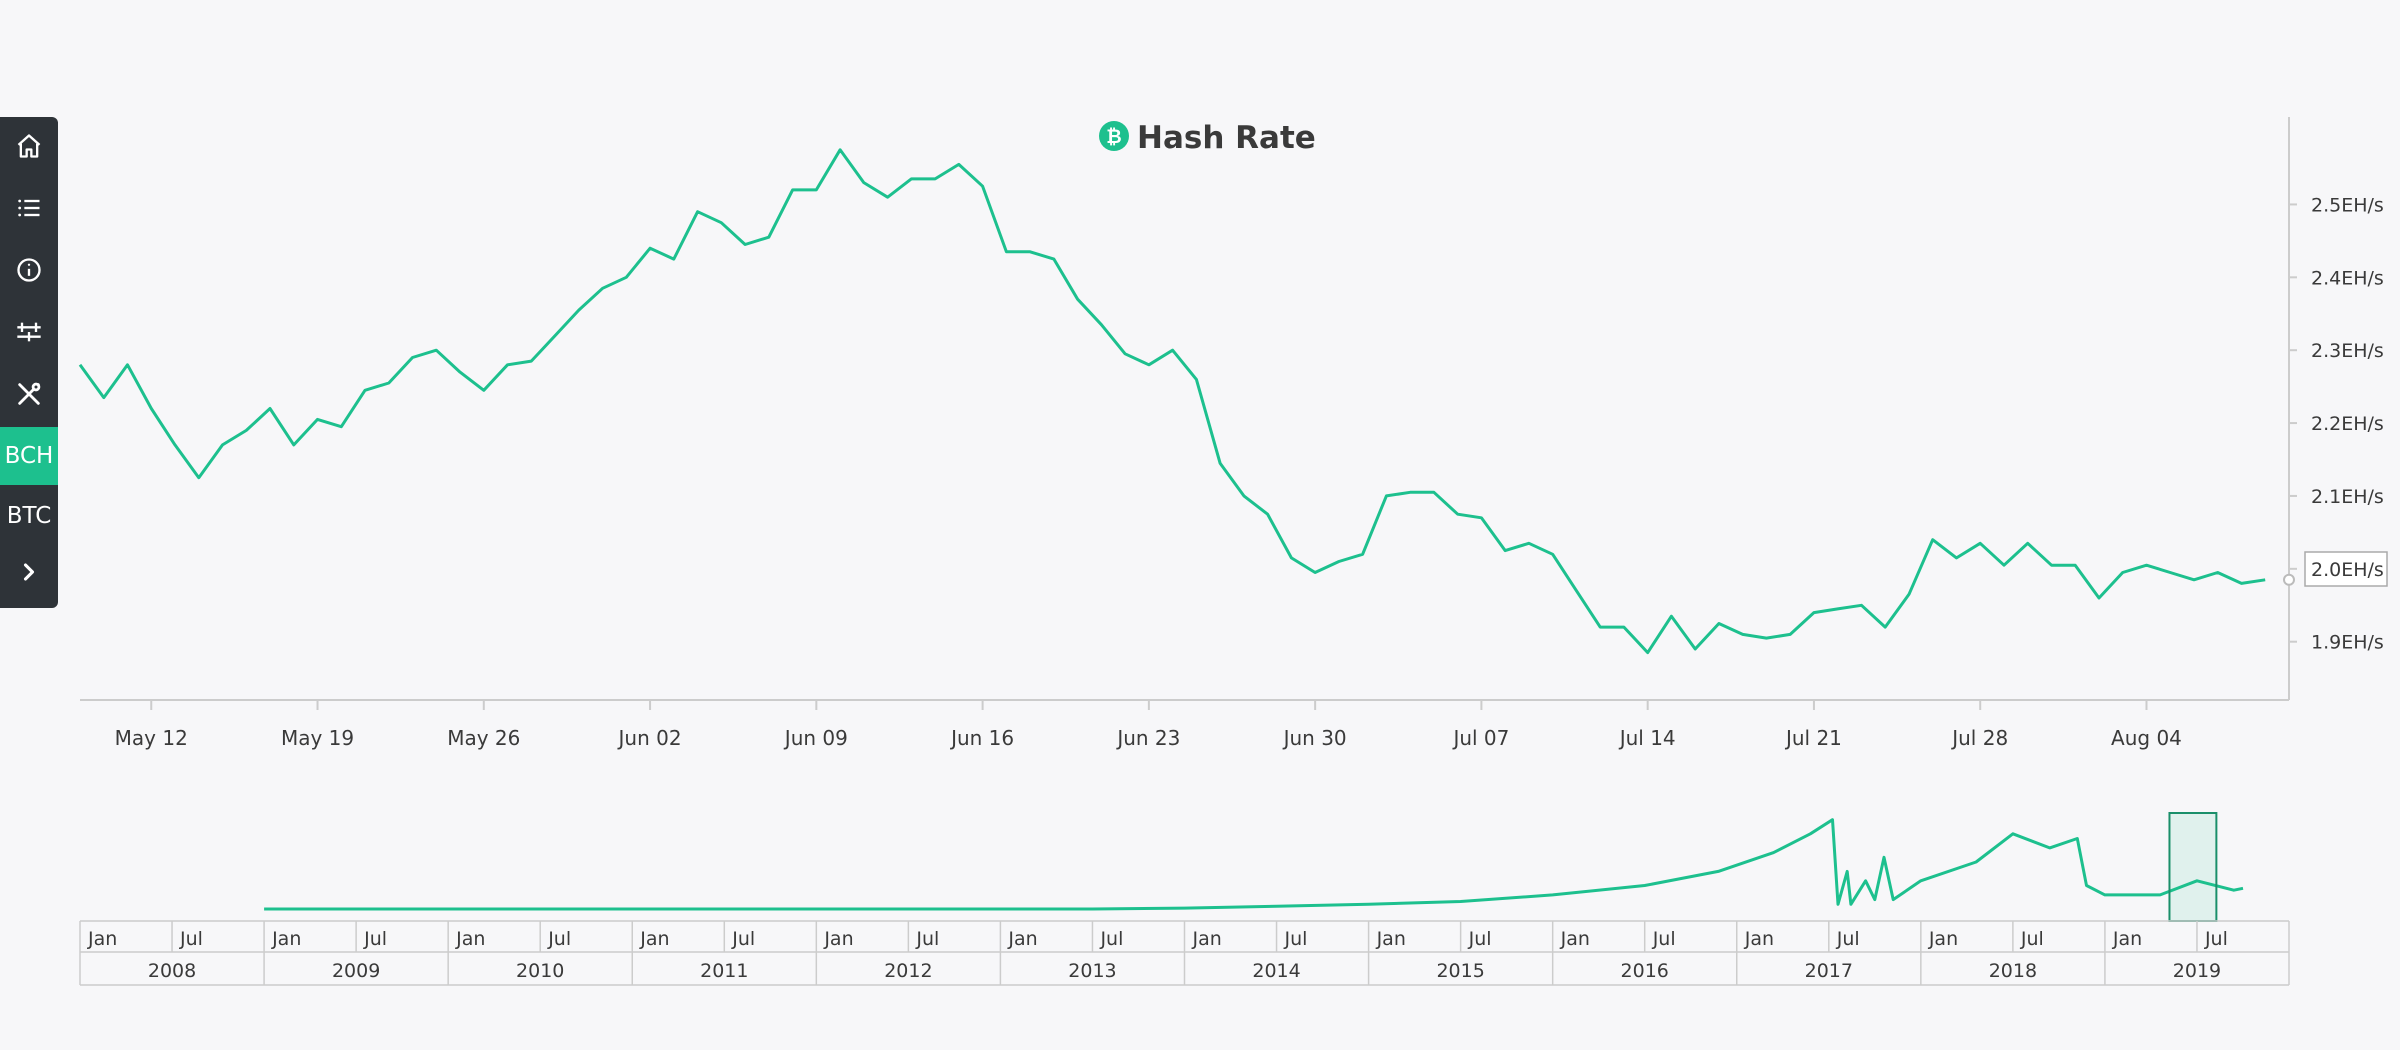  What do you see at coordinates (172, 971) in the screenshot?
I see `navigator-year-label: 2008` at bounding box center [172, 971].